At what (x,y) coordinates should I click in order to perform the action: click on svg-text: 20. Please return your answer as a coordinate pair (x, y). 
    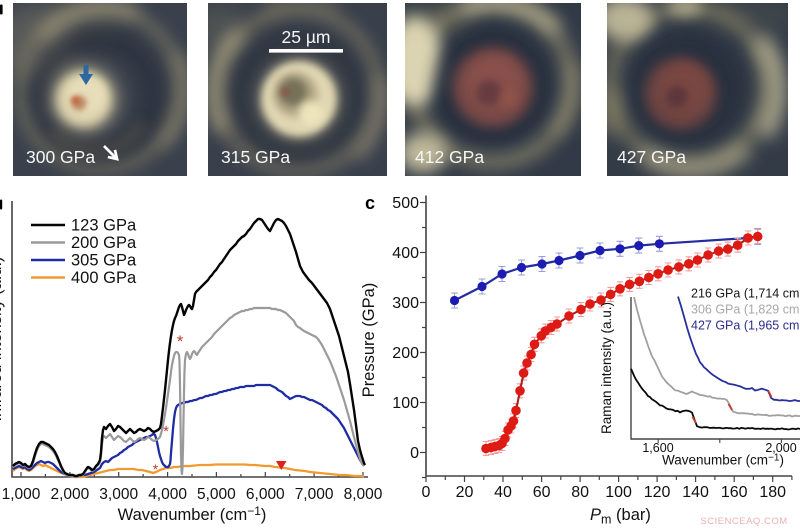
    Looking at the image, I should click on (465, 492).